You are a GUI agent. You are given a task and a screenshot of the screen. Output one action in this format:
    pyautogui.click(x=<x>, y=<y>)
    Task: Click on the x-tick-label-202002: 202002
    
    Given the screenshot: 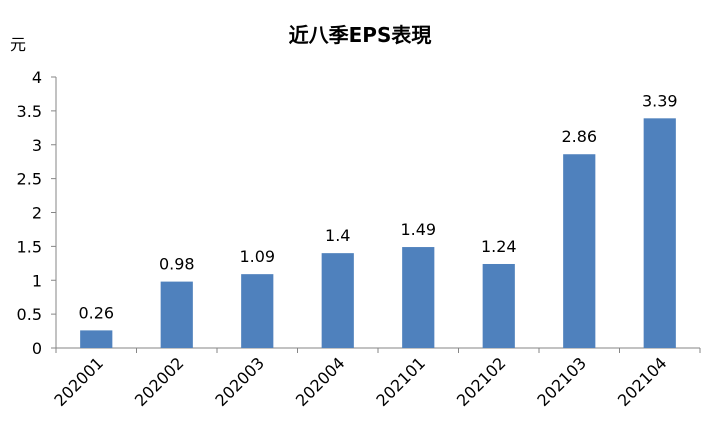 What is the action you would take?
    pyautogui.click(x=159, y=381)
    